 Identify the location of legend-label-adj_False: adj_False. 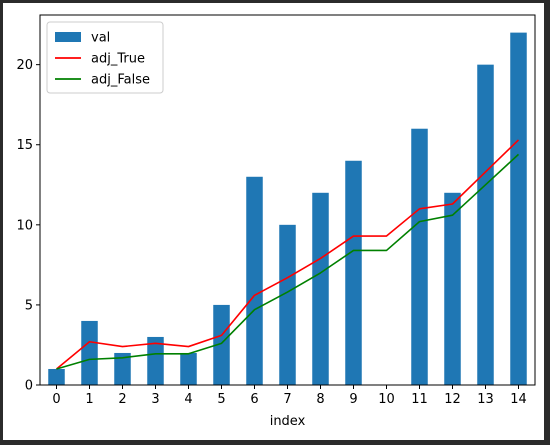
(120, 80).